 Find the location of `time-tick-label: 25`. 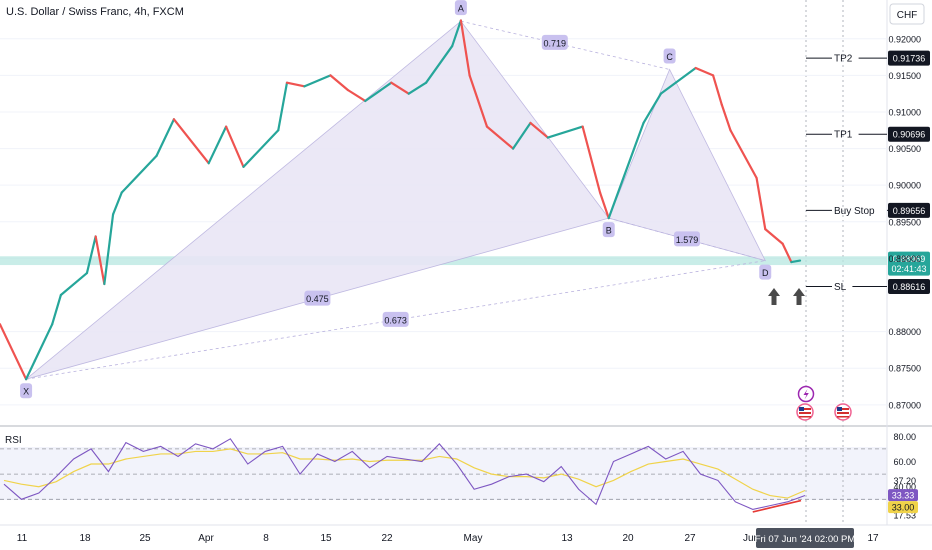

time-tick-label: 25 is located at coordinates (145, 538).